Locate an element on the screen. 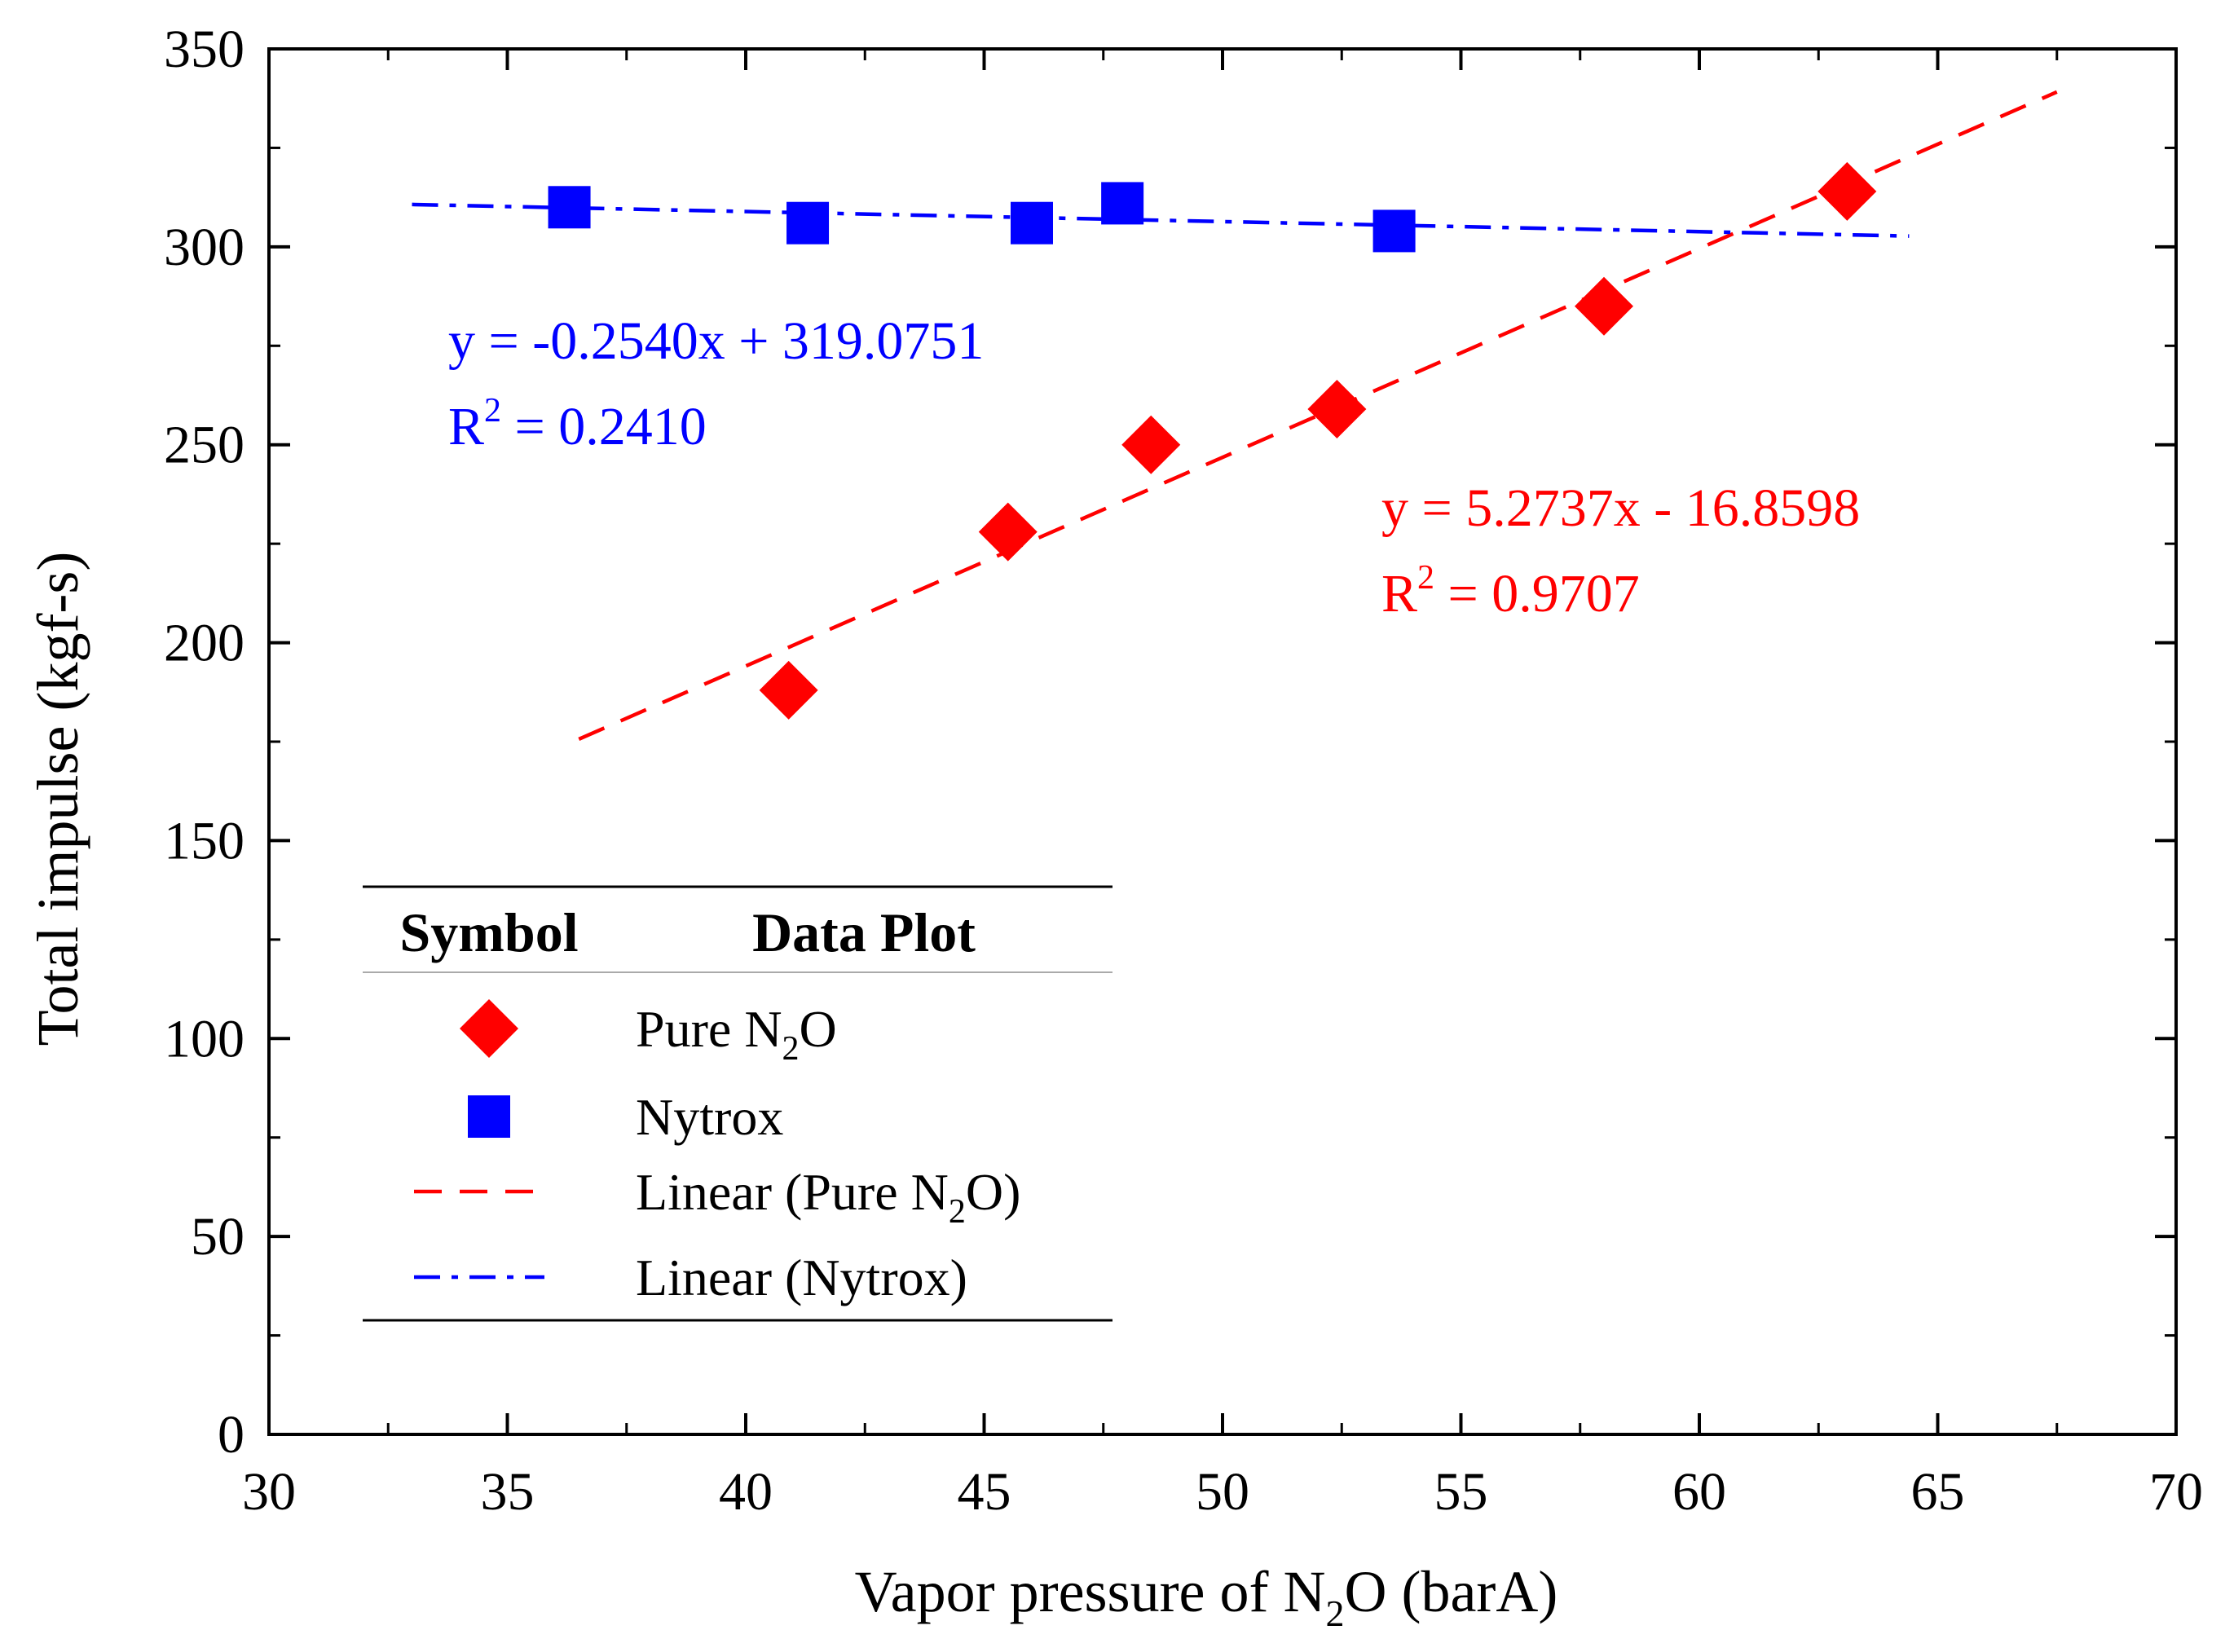 This screenshot has width=2225, height=1652. legend-symbol-diamond is located at coordinates (489, 1028).